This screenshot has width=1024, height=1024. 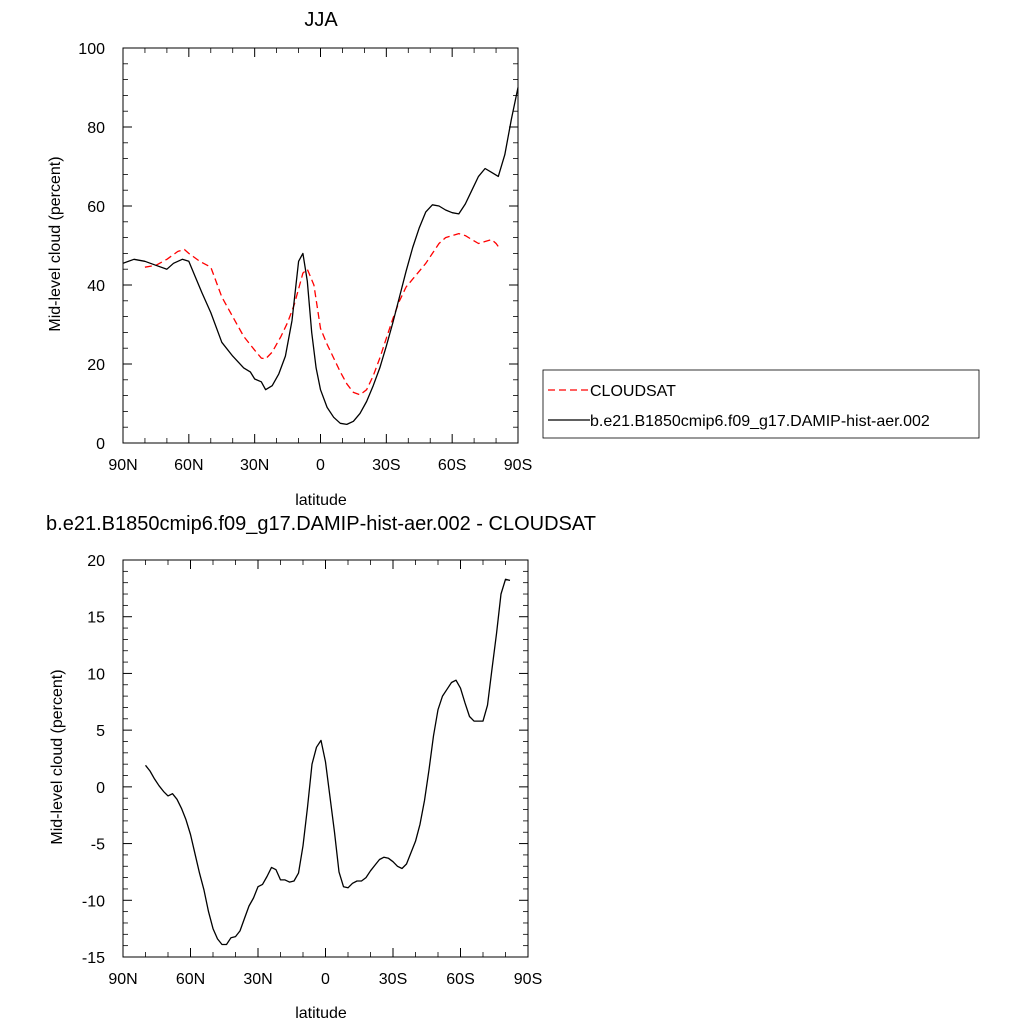 What do you see at coordinates (96, 618) in the screenshot?
I see `bottom-ytick-label: 15` at bounding box center [96, 618].